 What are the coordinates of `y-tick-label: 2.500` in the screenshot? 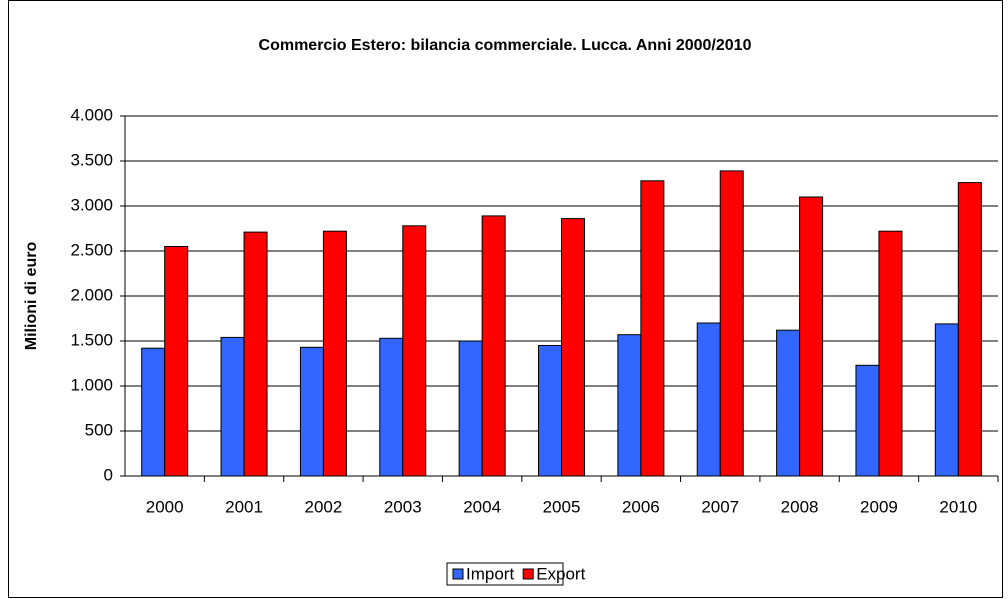 It's located at (91, 249).